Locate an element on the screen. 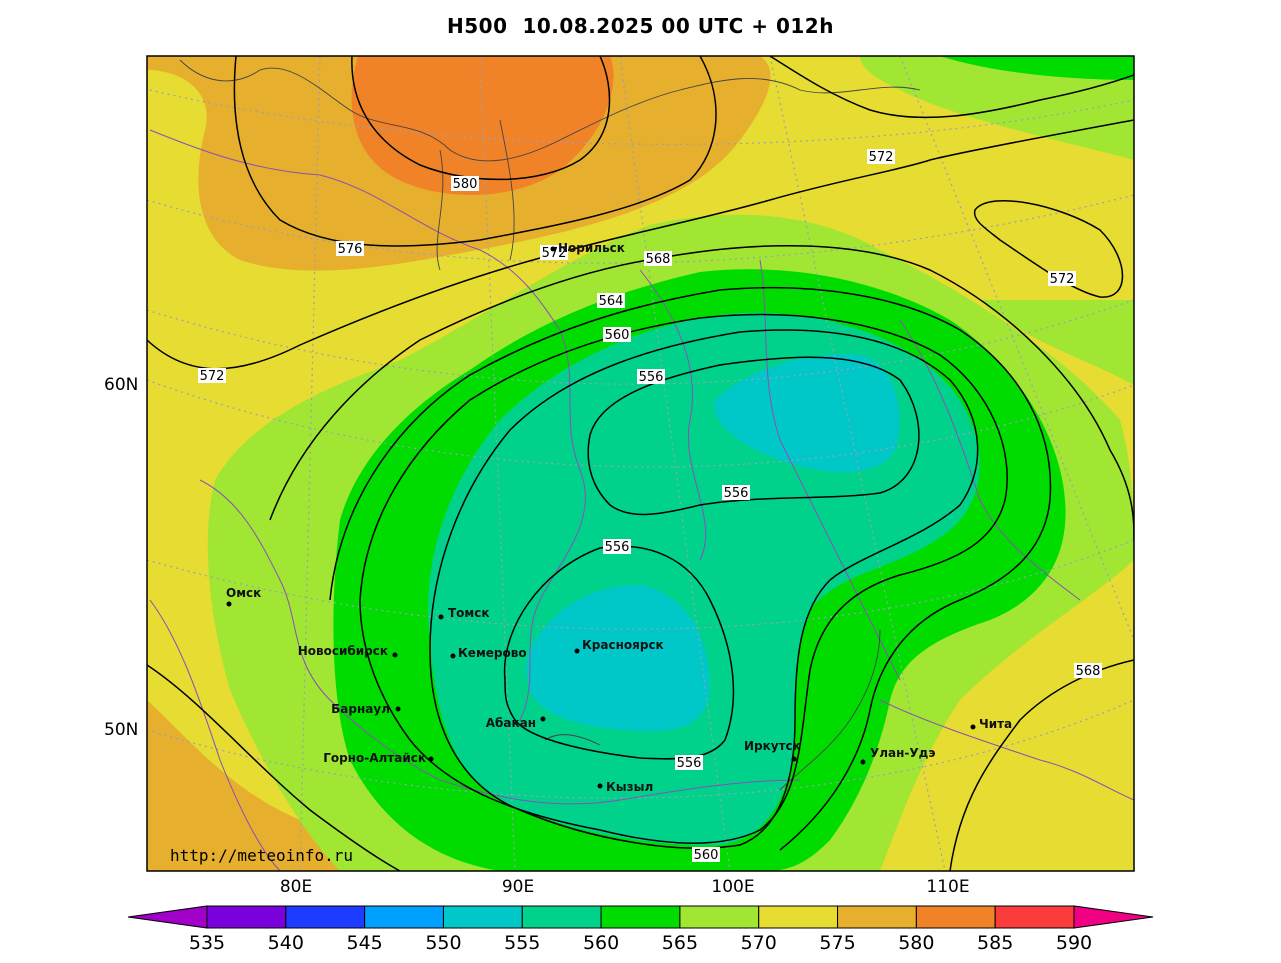 The image size is (1281, 963). isoline-556-north is located at coordinates (753, 436).